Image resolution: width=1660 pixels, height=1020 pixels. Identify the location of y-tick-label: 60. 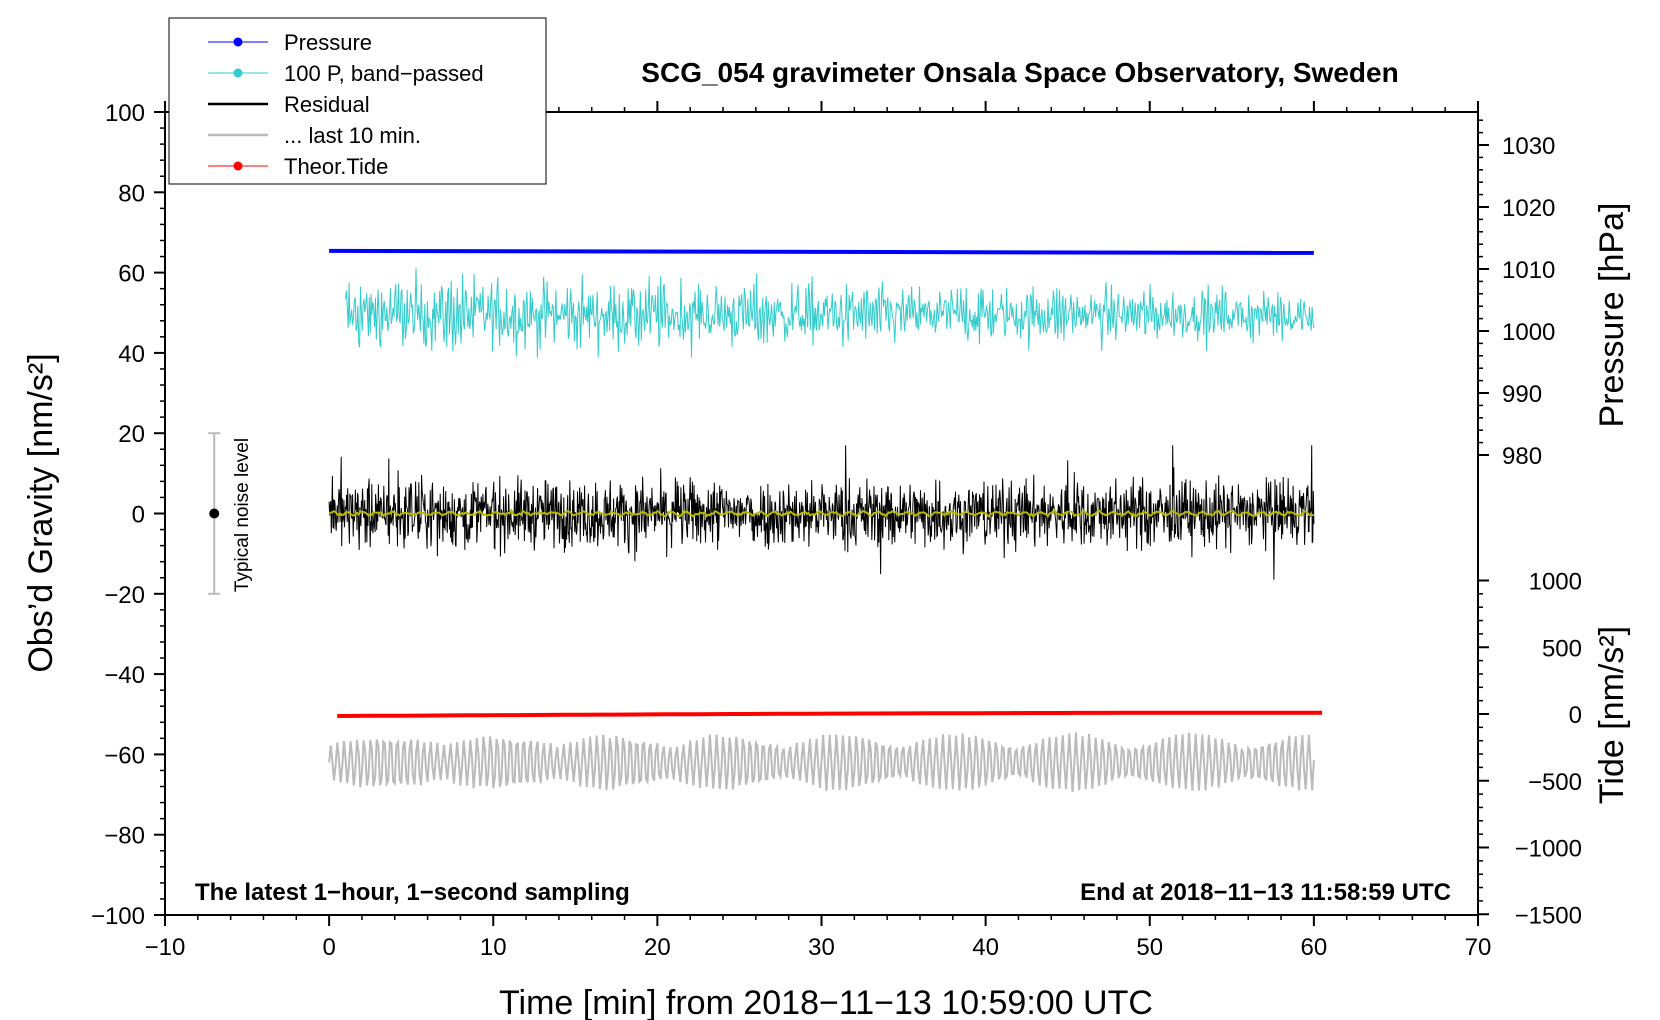
(131, 274).